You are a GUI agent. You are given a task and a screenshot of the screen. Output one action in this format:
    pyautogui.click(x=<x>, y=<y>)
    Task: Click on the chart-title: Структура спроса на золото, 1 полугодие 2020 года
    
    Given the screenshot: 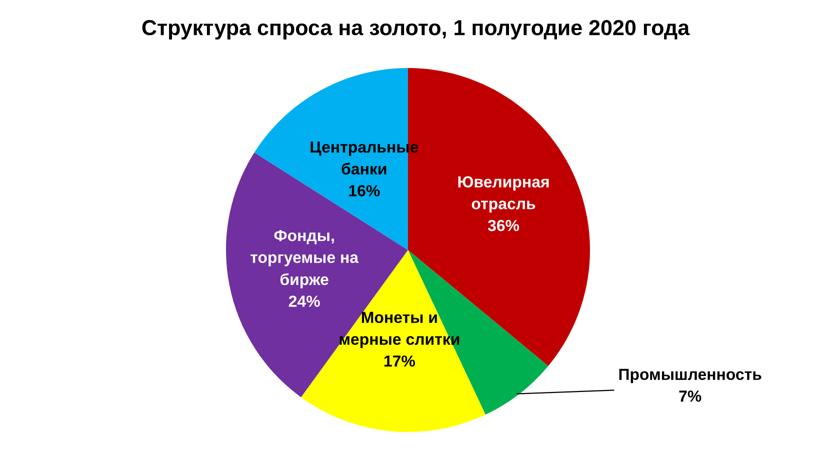 What is the action you would take?
    pyautogui.click(x=416, y=30)
    